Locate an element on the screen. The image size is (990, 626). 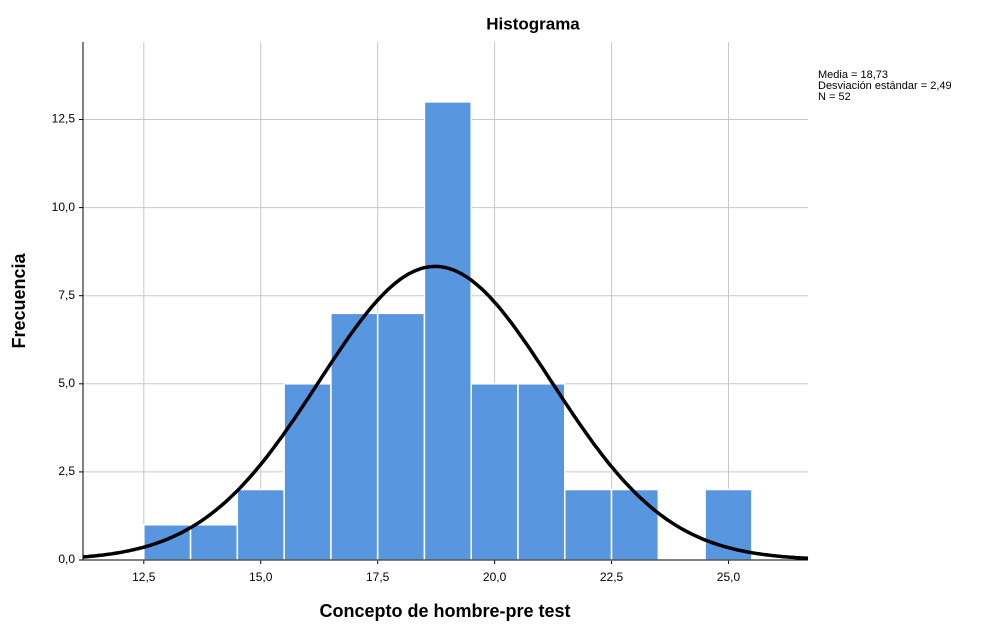
y-axis-label: Frecuencia is located at coordinates (19, 300).